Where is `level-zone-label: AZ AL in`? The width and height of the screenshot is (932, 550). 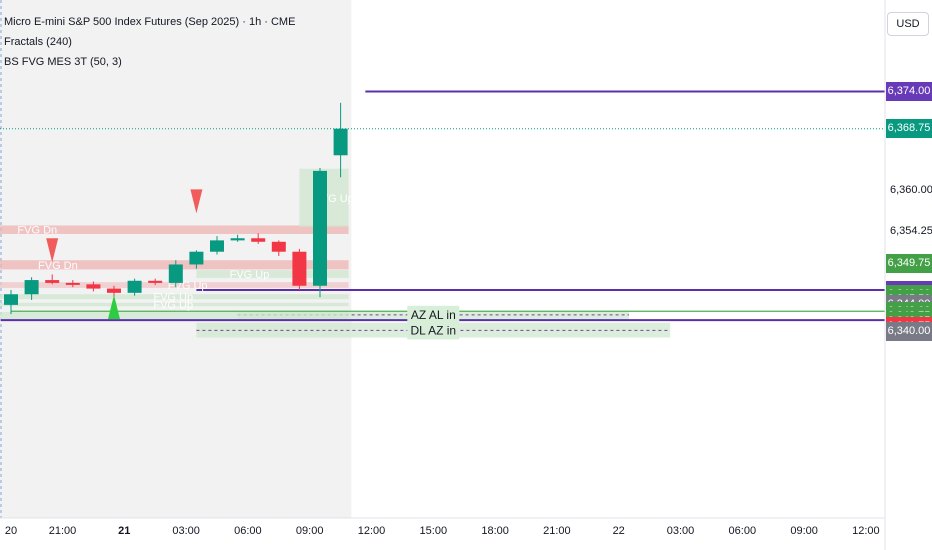 level-zone-label: AZ AL in is located at coordinates (433, 315).